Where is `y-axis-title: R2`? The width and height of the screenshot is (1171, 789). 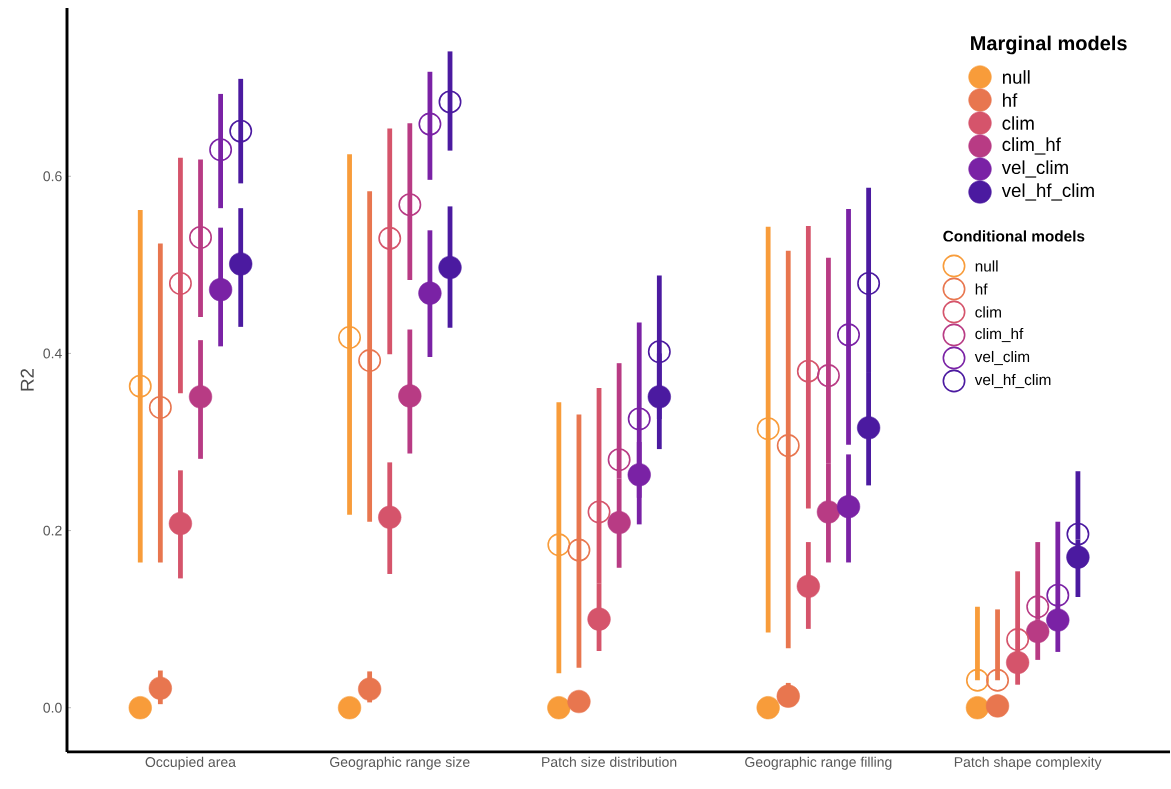
y-axis-title: R2 is located at coordinates (27, 380).